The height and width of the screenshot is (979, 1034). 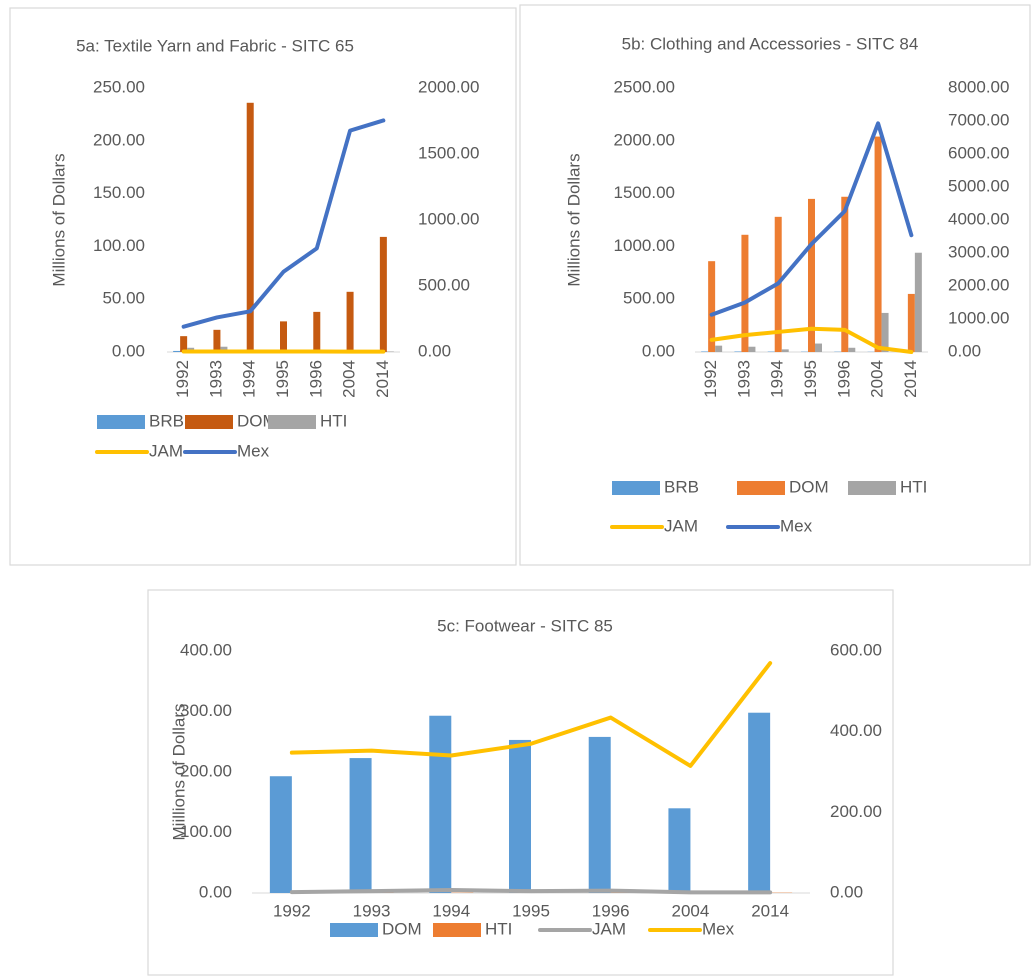 I want to click on y-tick-label: 250.00, so click(x=119, y=86).